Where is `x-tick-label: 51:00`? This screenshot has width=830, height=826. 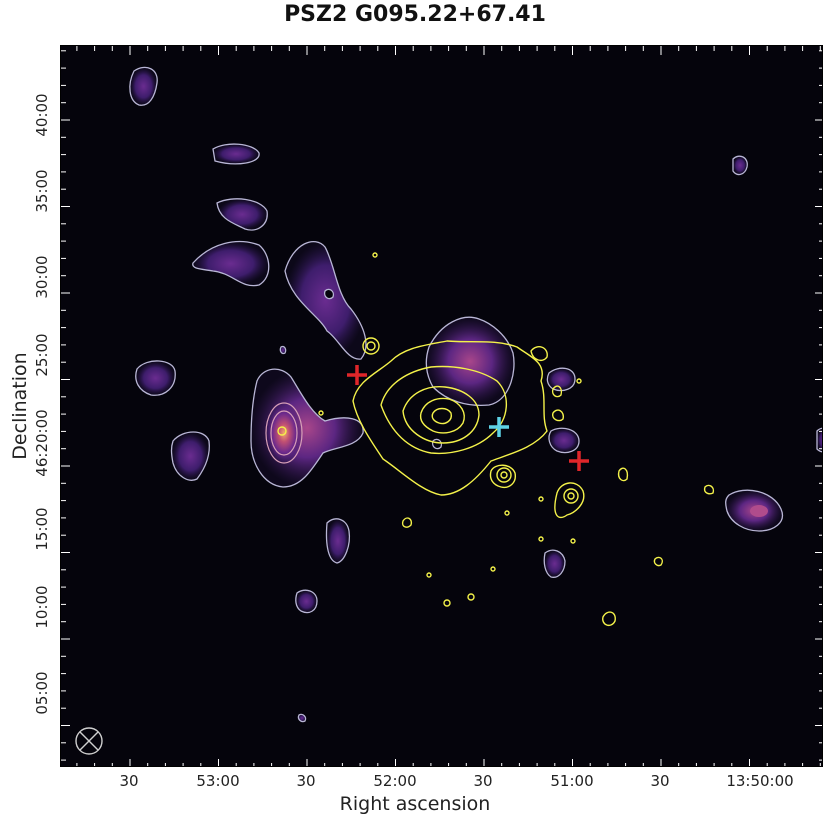
x-tick-label: 51:00 is located at coordinates (572, 781).